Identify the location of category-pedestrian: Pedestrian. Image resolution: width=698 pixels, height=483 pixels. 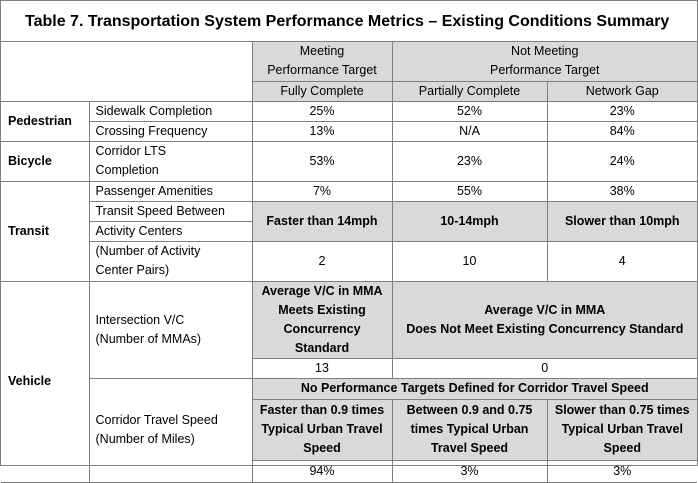
(45, 121).